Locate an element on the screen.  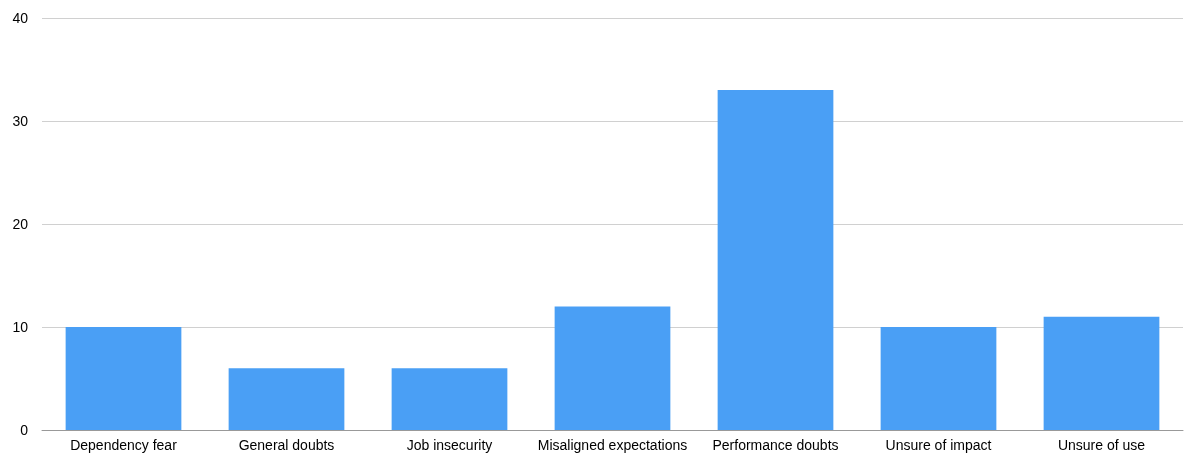
x-tick-label: Misaligned expectations is located at coordinates (612, 445).